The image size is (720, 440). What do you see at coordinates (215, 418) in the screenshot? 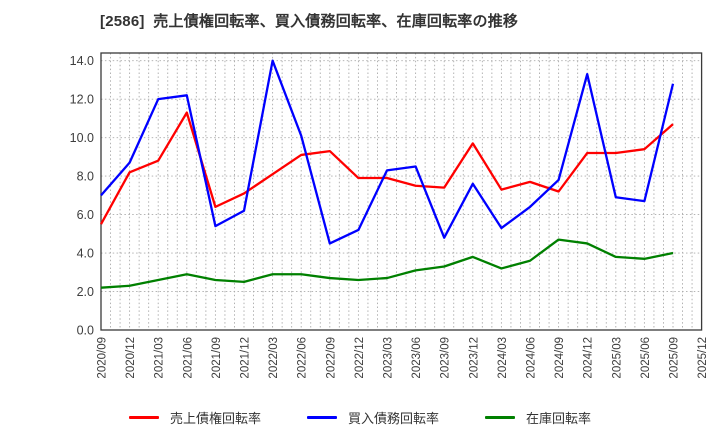
I see `legend-label: 売上債権回転率` at bounding box center [215, 418].